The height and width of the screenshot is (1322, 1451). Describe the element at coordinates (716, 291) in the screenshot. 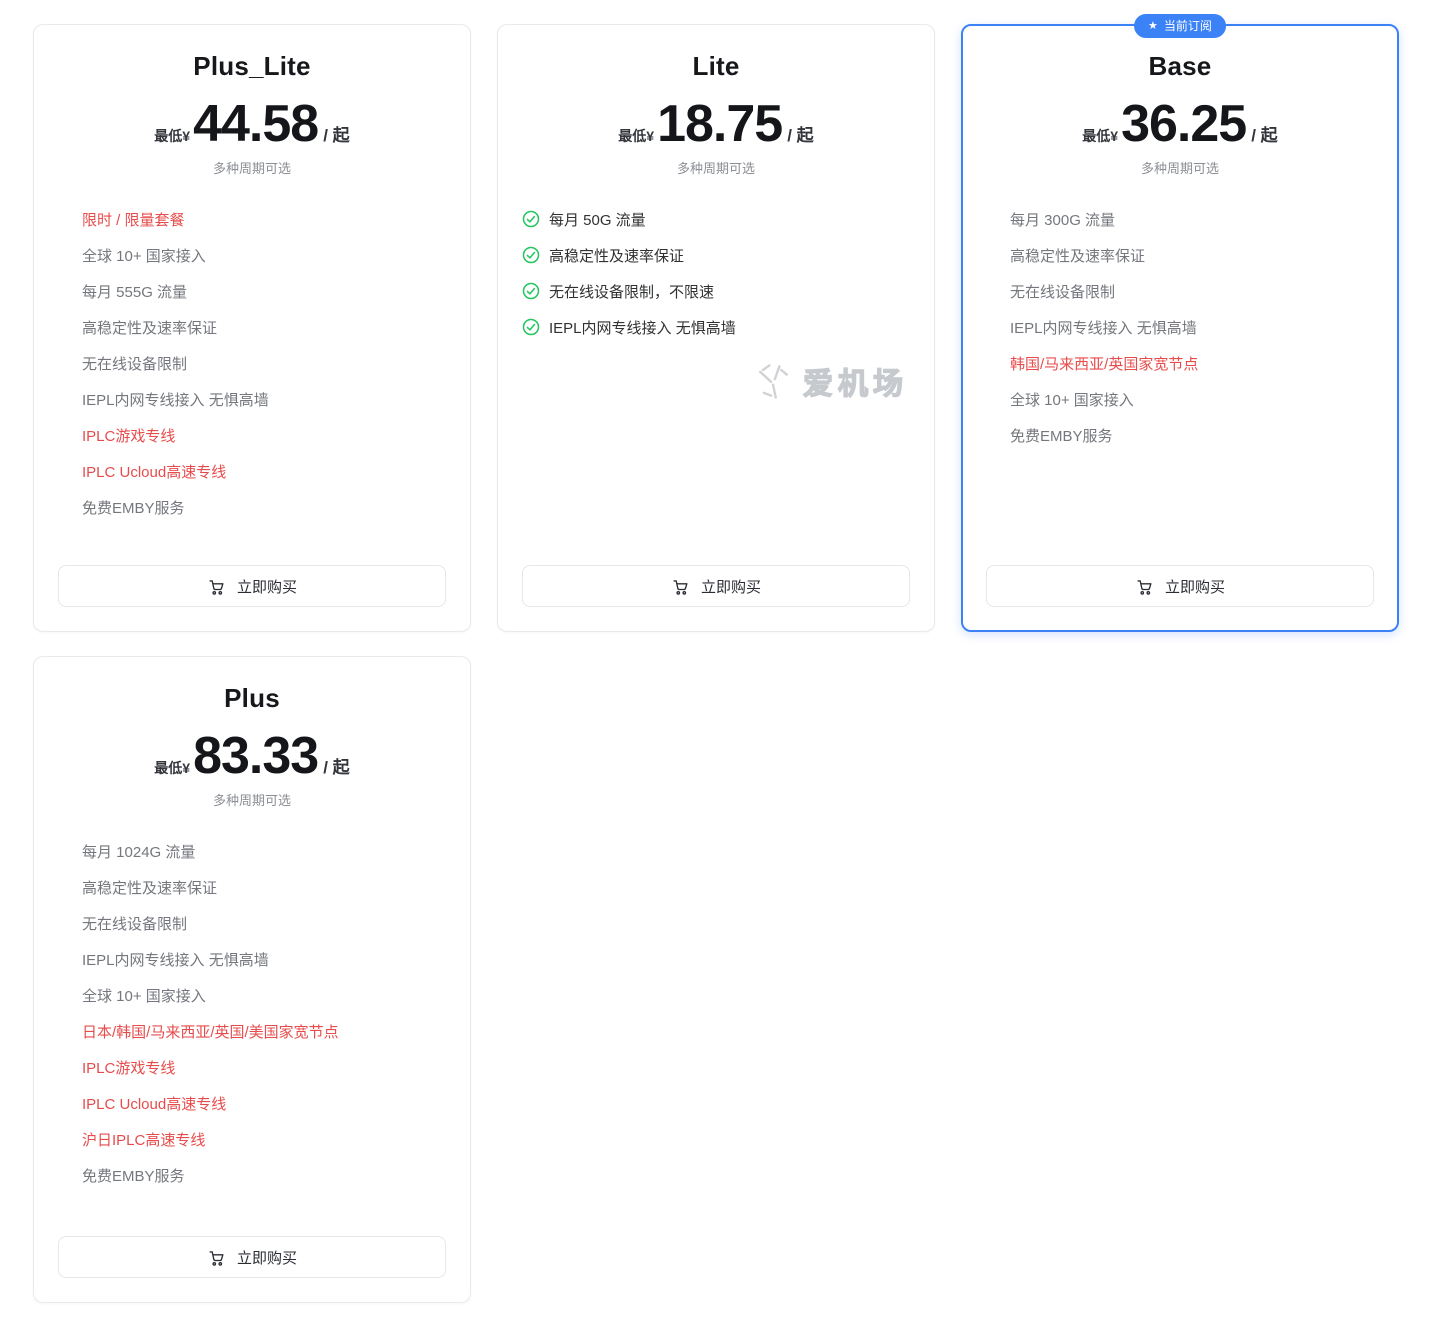

I see `feature-item: 无在线设备限制，不限速` at that location.